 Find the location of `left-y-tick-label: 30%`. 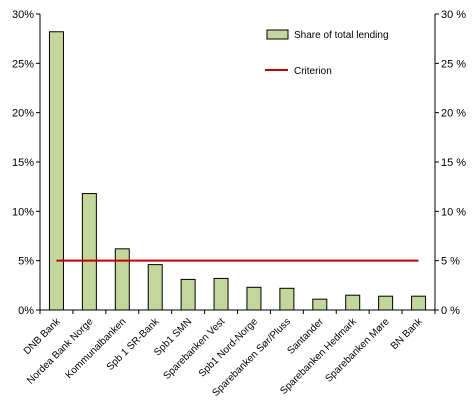

left-y-tick-label: 30% is located at coordinates (23, 15).